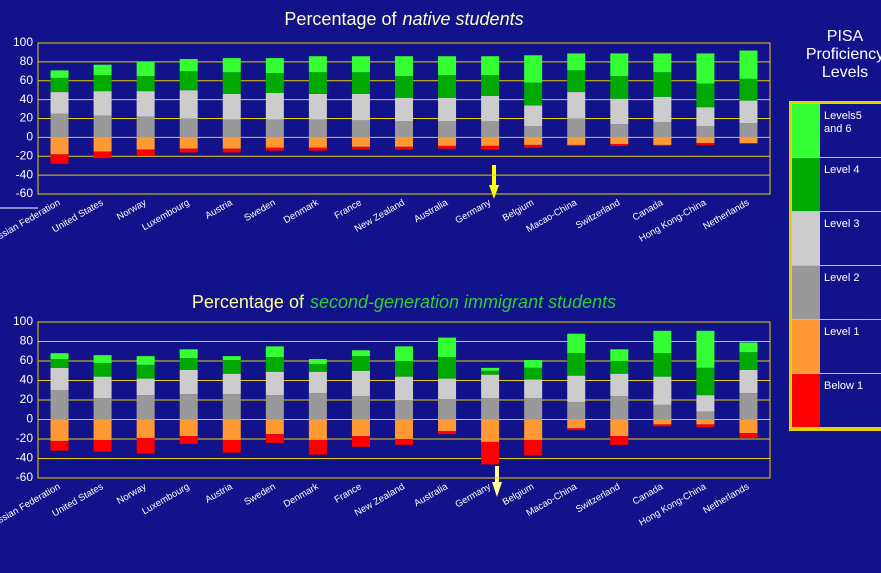 The height and width of the screenshot is (573, 881). I want to click on x-tick-label: Netherlands, so click(726, 214).